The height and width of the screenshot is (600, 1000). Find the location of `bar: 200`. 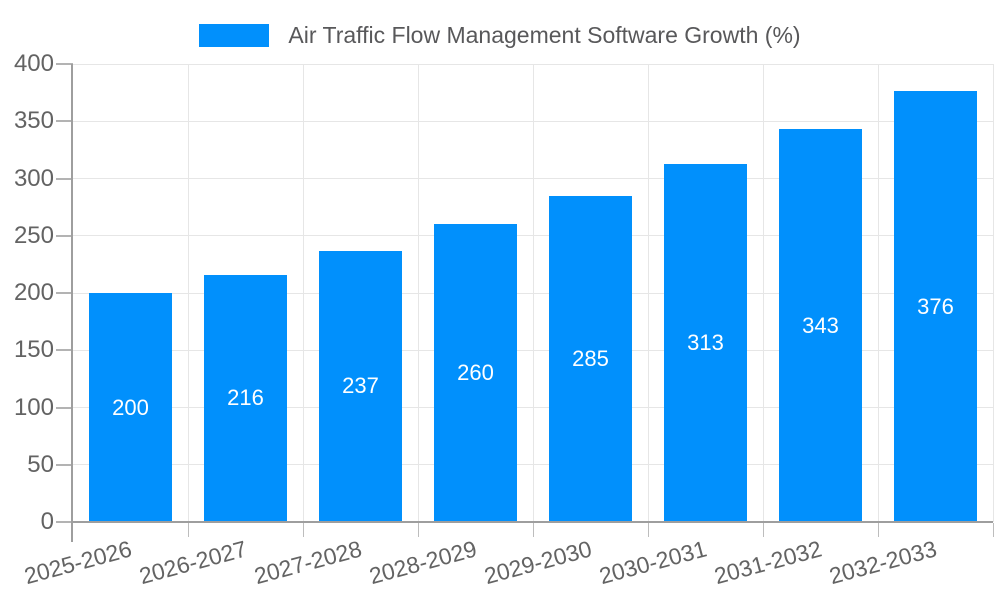

bar: 200 is located at coordinates (130, 407).